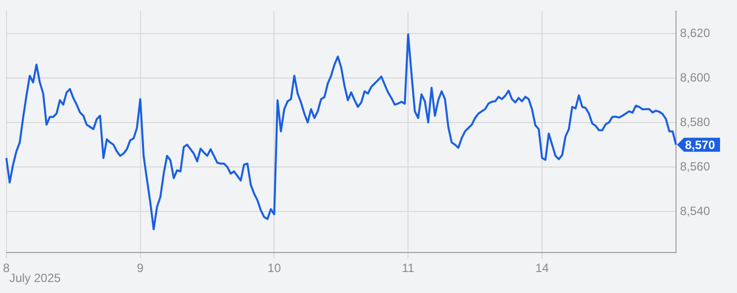 The width and height of the screenshot is (737, 293). Describe the element at coordinates (695, 211) in the screenshot. I see `y-tick-label: 8,540` at that location.